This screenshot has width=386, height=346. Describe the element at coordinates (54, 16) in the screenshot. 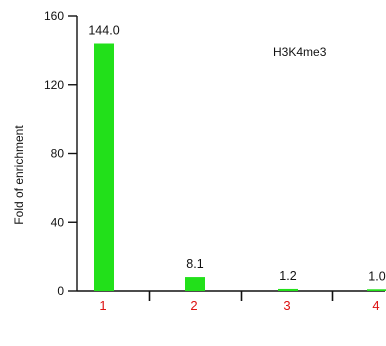

I see `y-tick-label: 160` at that location.